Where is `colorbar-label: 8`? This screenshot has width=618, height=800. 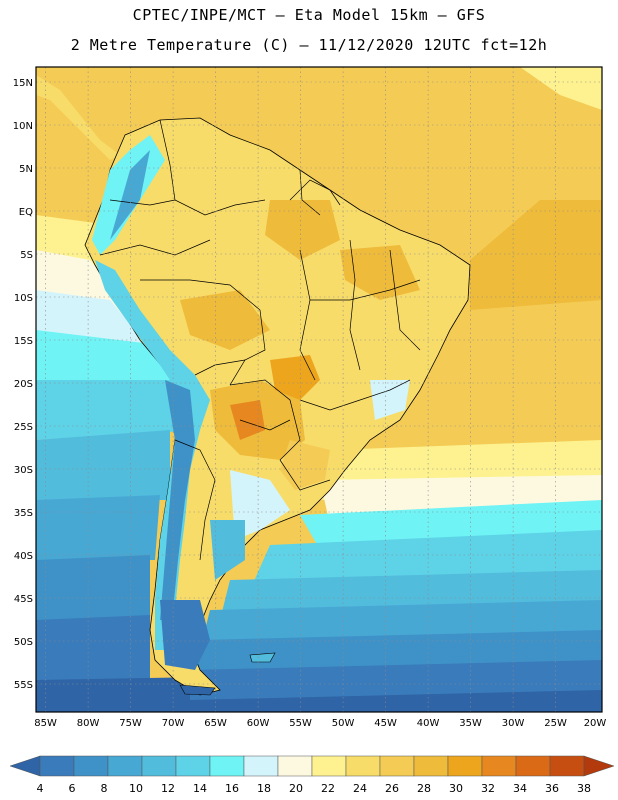
colorbar-label: 8 is located at coordinates (104, 788).